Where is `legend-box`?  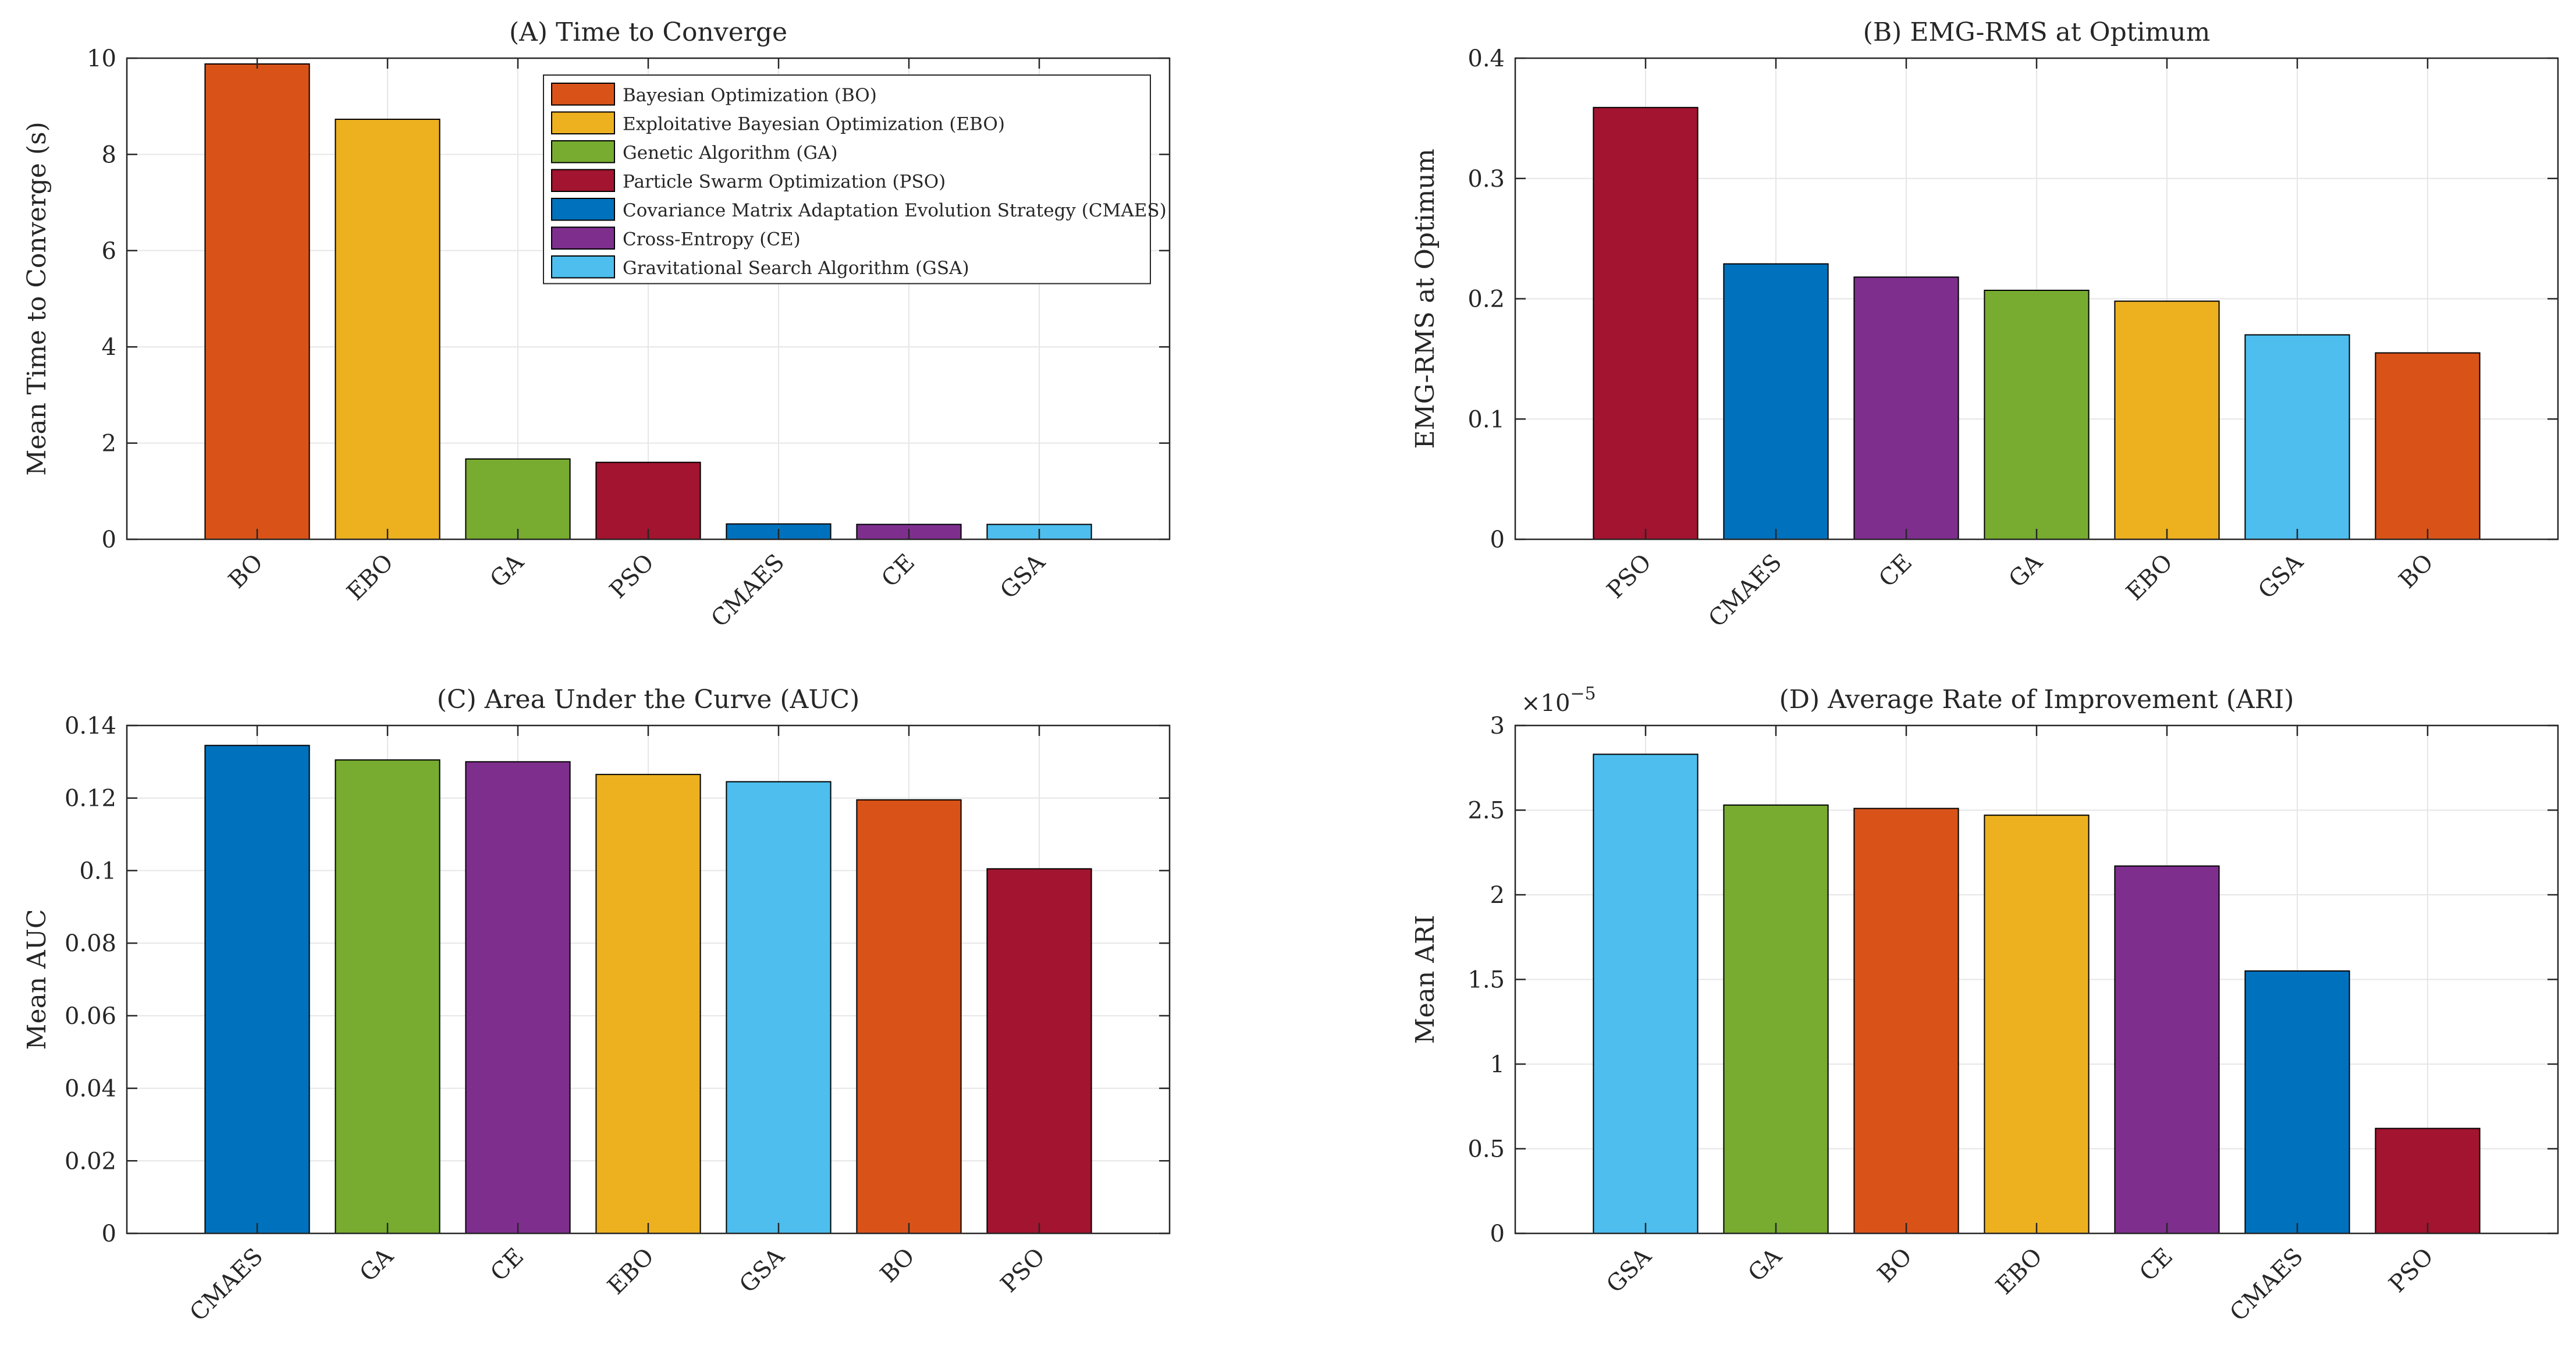 legend-box is located at coordinates (847, 179).